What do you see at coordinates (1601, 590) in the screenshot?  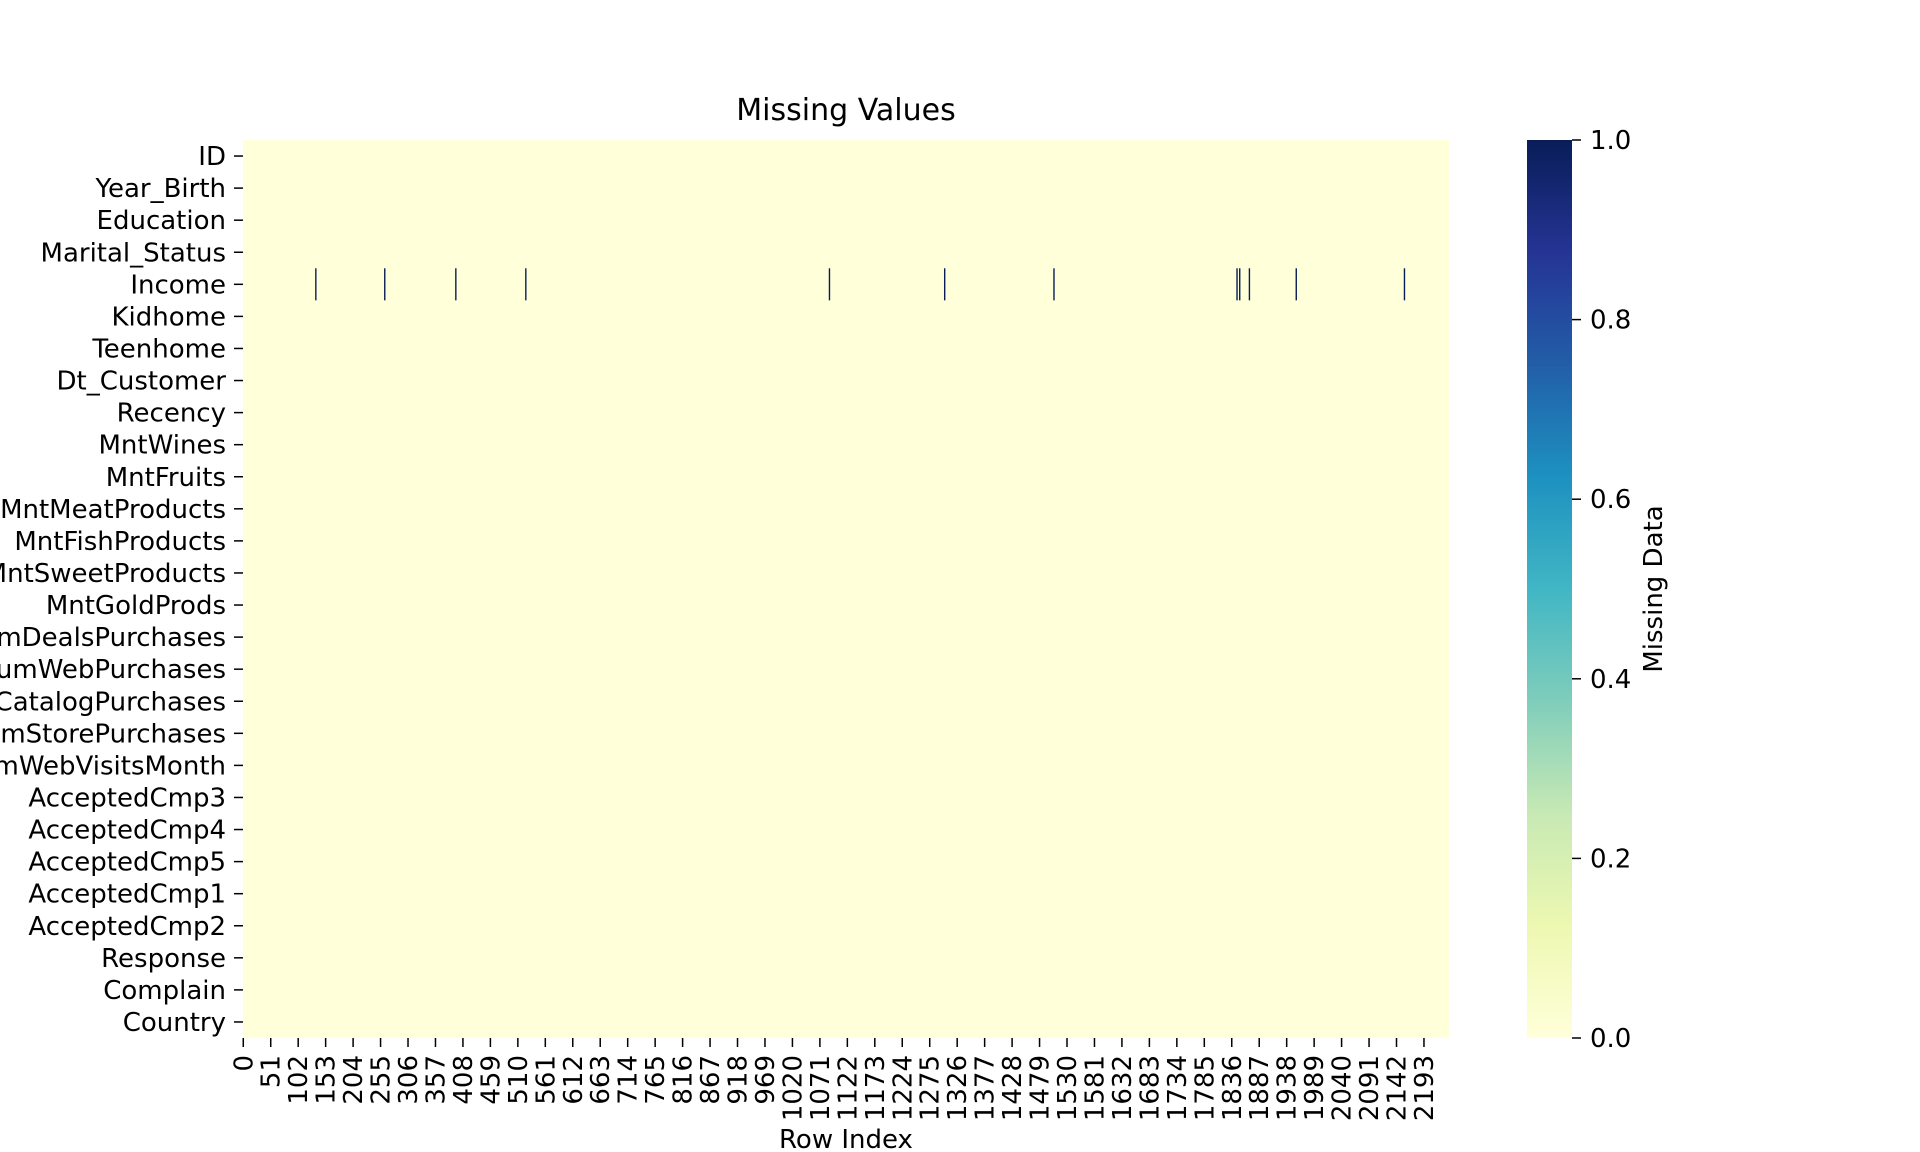 I see `colorbar-ticks-group: 0.0 0.2 0.4 0.6 0.8 1.0` at bounding box center [1601, 590].